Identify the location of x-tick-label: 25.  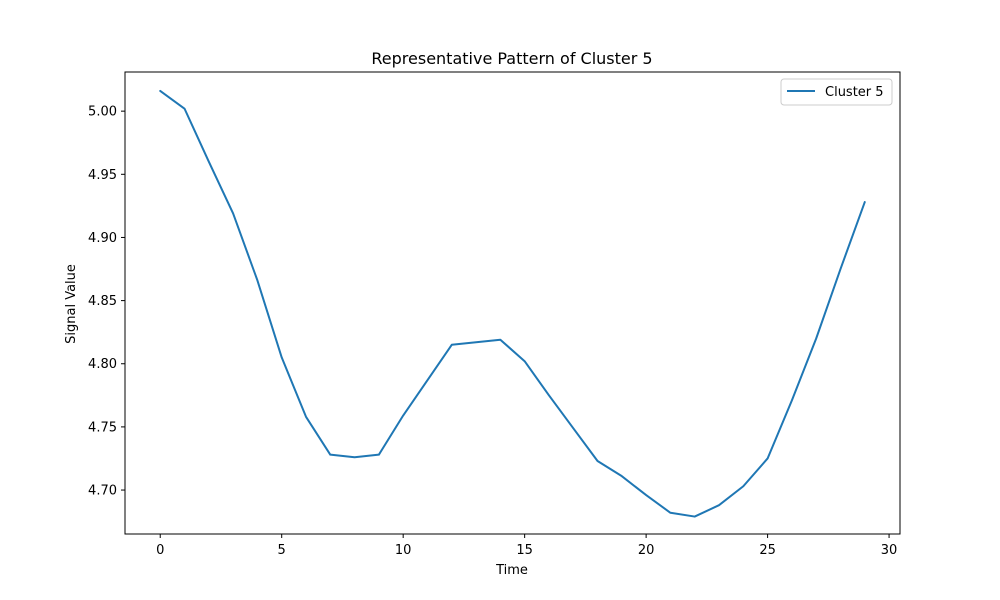
(767, 550).